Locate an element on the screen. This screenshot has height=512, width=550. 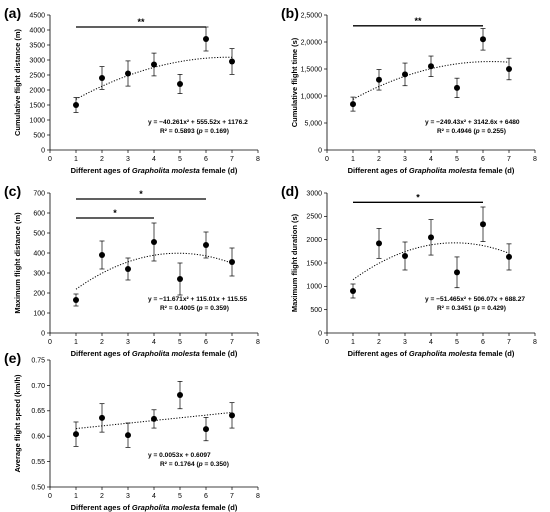
panel-label: (d) is located at coordinates (290, 191).